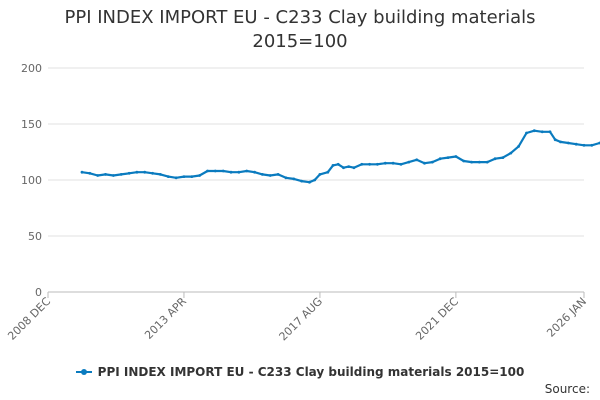 The width and height of the screenshot is (600, 400). Describe the element at coordinates (83, 372) in the screenshot. I see `legend-line-marker-icon` at that location.